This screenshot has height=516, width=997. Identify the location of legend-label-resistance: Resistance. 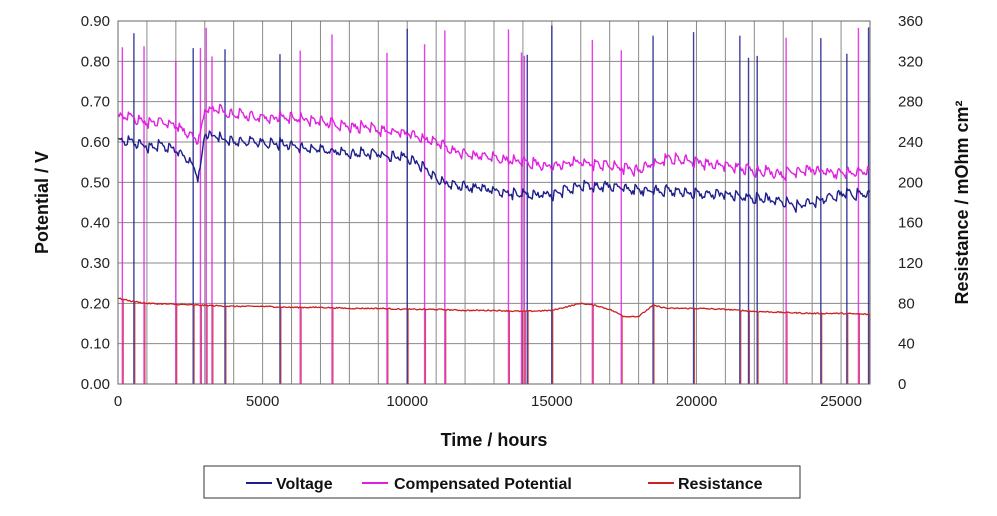
(720, 484).